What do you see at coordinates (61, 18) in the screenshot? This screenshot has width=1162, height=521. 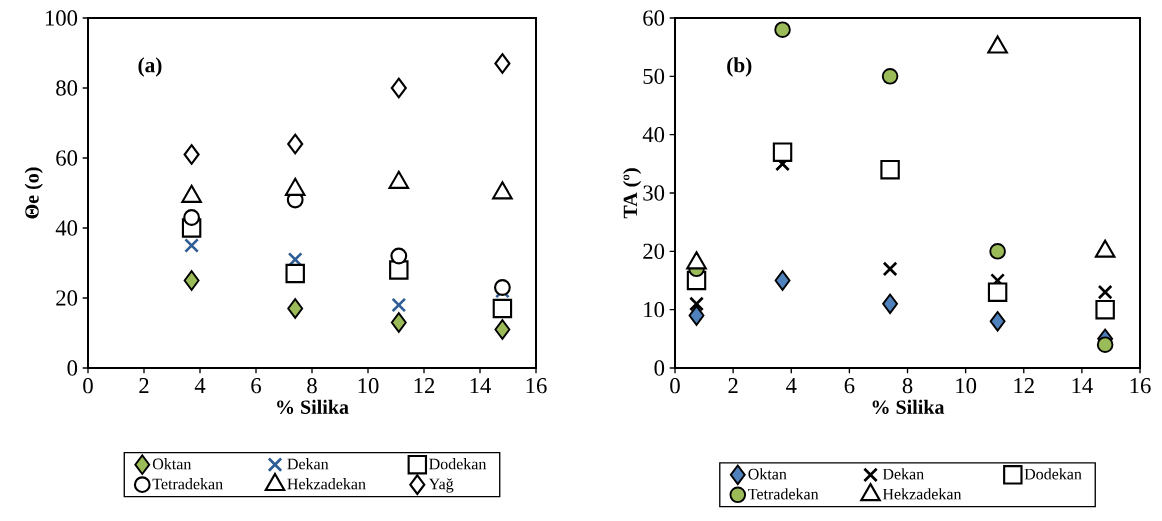 I see `y-tick-label: 100` at bounding box center [61, 18].